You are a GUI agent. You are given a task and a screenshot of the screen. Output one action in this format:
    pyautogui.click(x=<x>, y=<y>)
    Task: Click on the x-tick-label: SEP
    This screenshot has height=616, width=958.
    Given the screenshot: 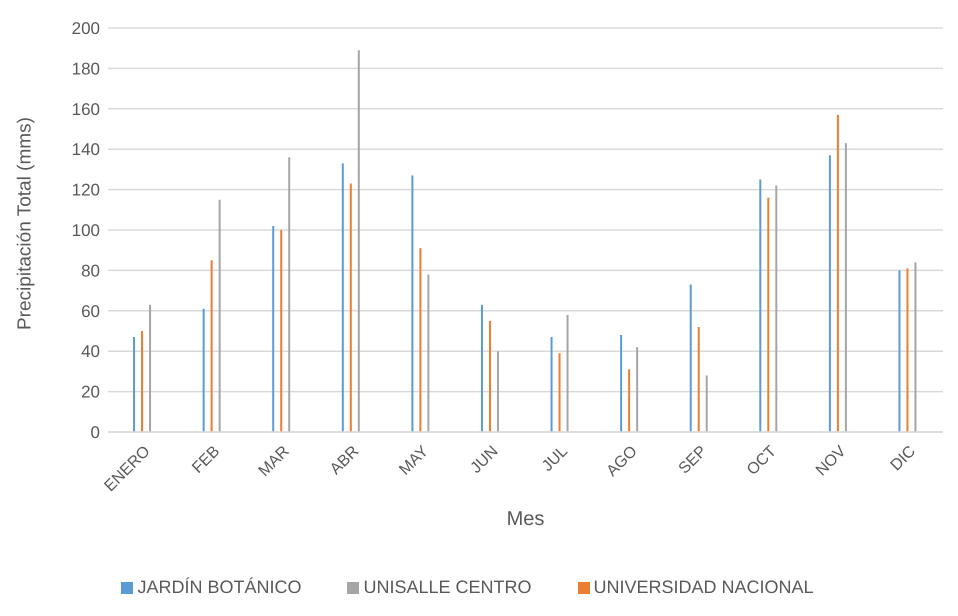 What is the action you would take?
    pyautogui.click(x=693, y=460)
    